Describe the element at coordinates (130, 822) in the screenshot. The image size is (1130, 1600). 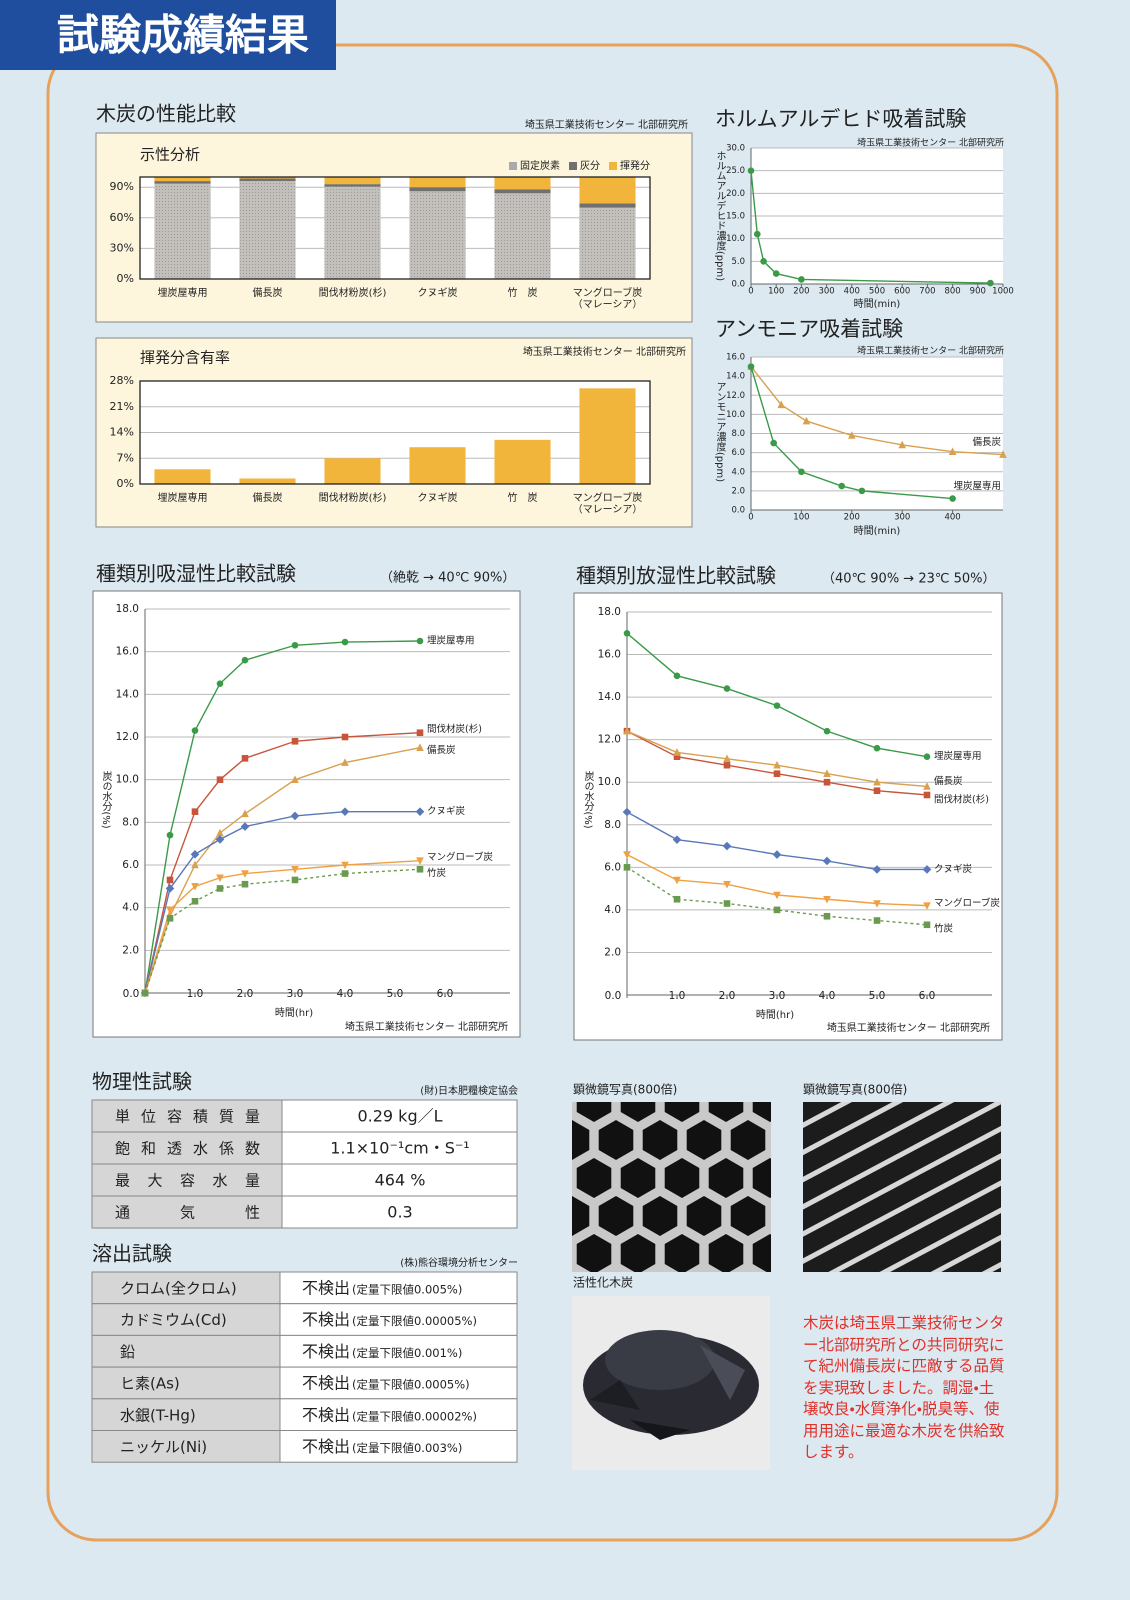
I see `y-tick-label: 8.0` at that location.